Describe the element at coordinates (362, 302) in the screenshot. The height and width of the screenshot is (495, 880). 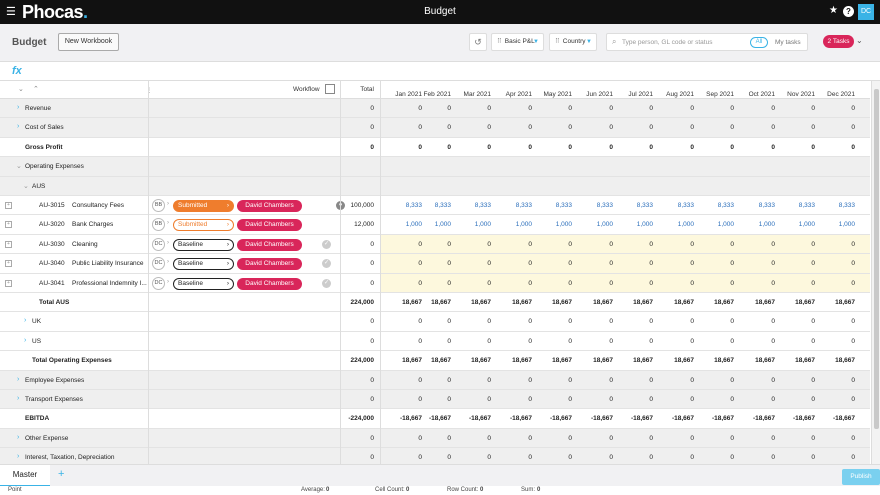
I see `total-cell: 224,000` at that location.